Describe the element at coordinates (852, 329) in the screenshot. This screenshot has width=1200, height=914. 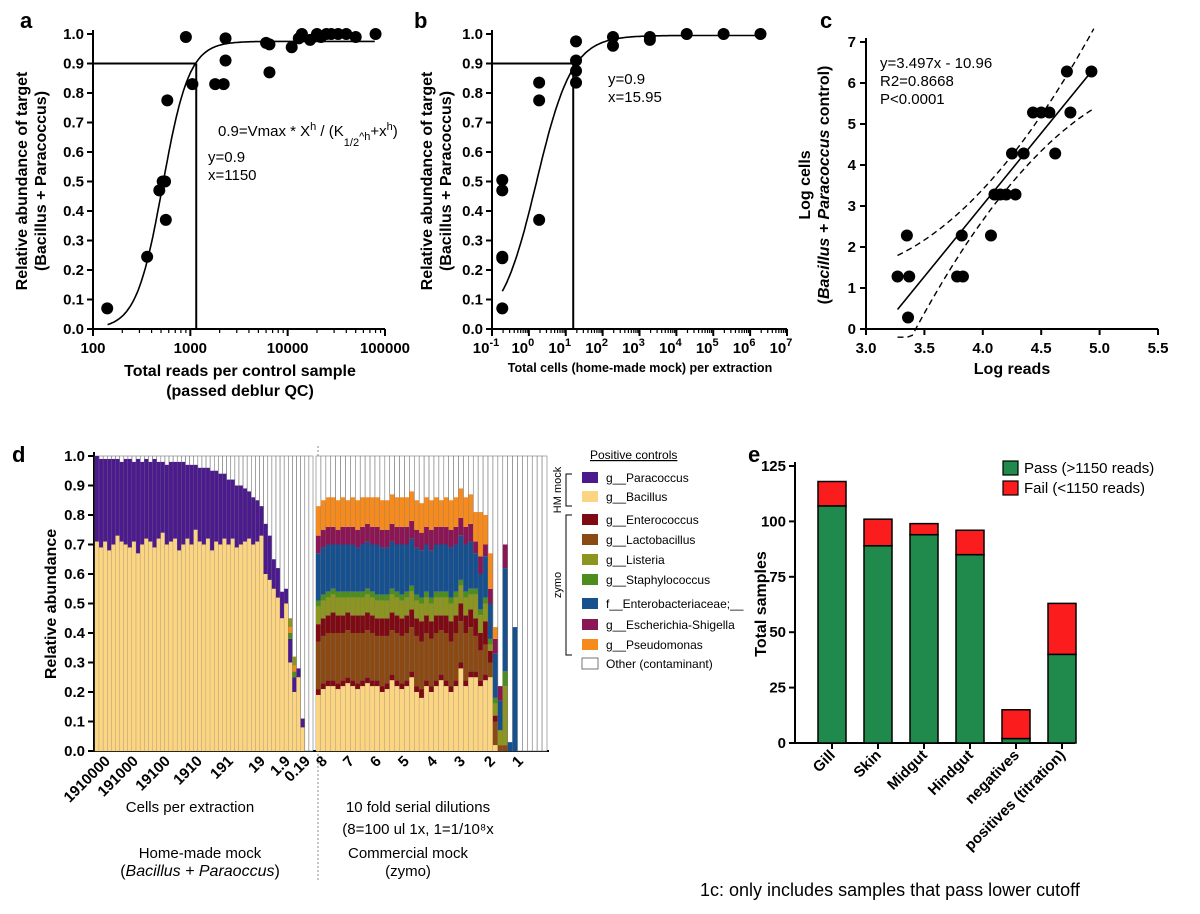
I see `y-tick-label: 0` at that location.